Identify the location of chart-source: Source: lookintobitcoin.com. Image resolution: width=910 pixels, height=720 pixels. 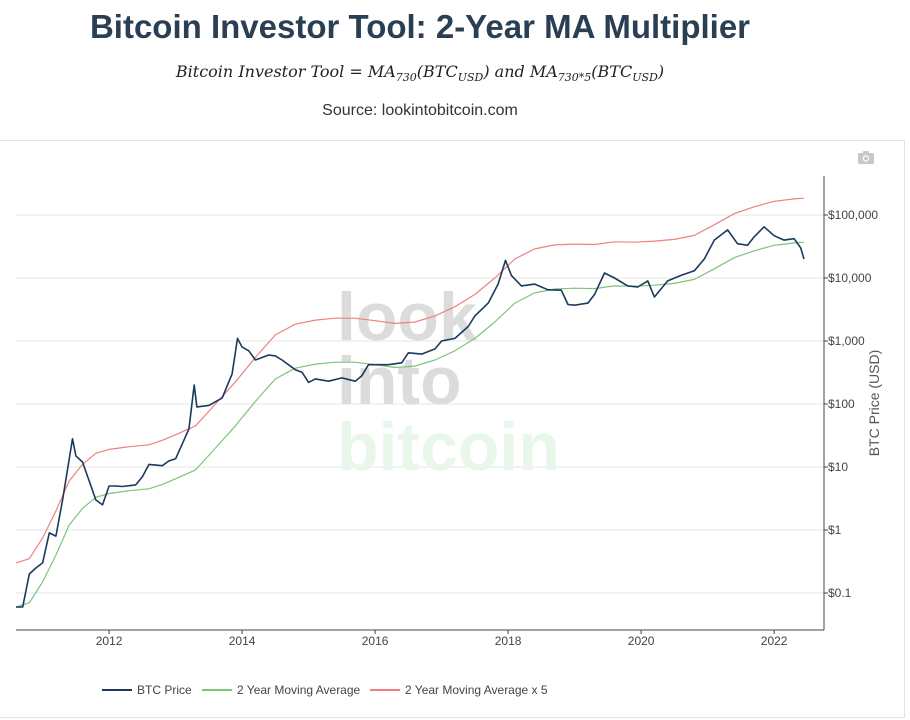
(420, 110).